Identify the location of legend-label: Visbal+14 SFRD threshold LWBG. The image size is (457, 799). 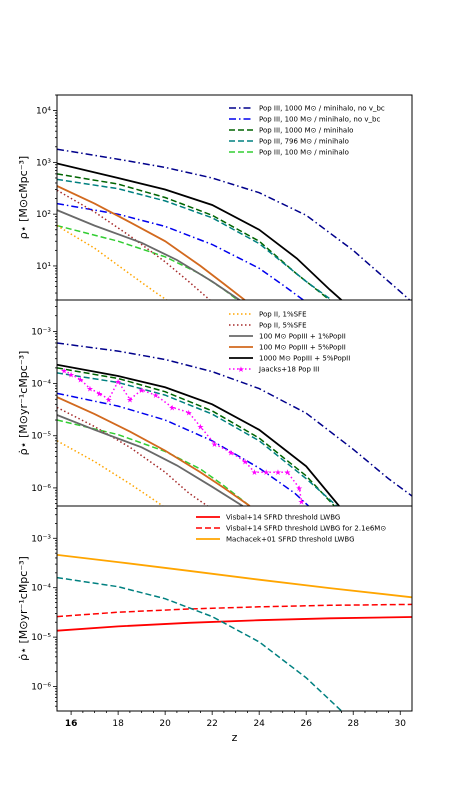
(283, 518).